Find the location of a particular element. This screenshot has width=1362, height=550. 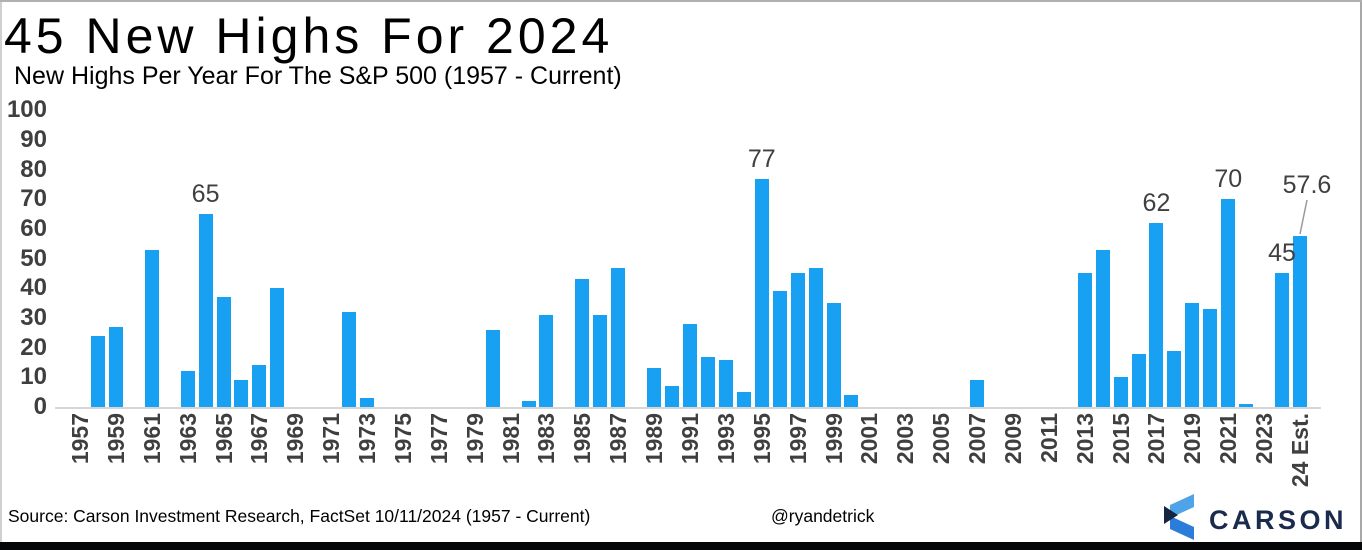

x-tick-label-2009: 2009 is located at coordinates (1012, 439).